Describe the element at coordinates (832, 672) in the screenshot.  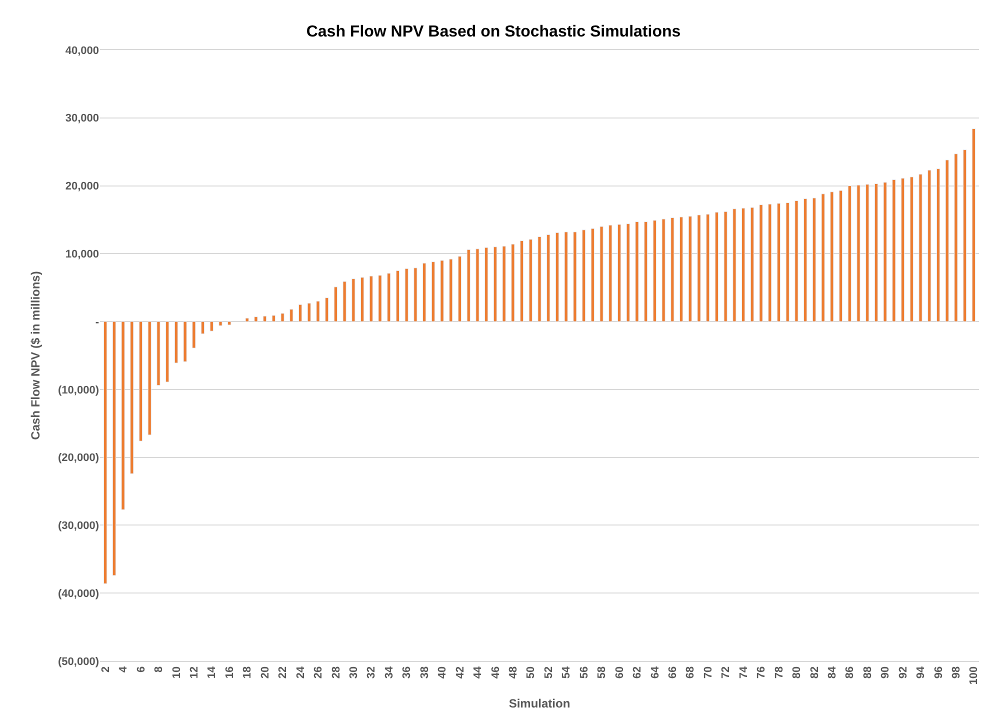
I see `x-tick-label: 84` at that location.